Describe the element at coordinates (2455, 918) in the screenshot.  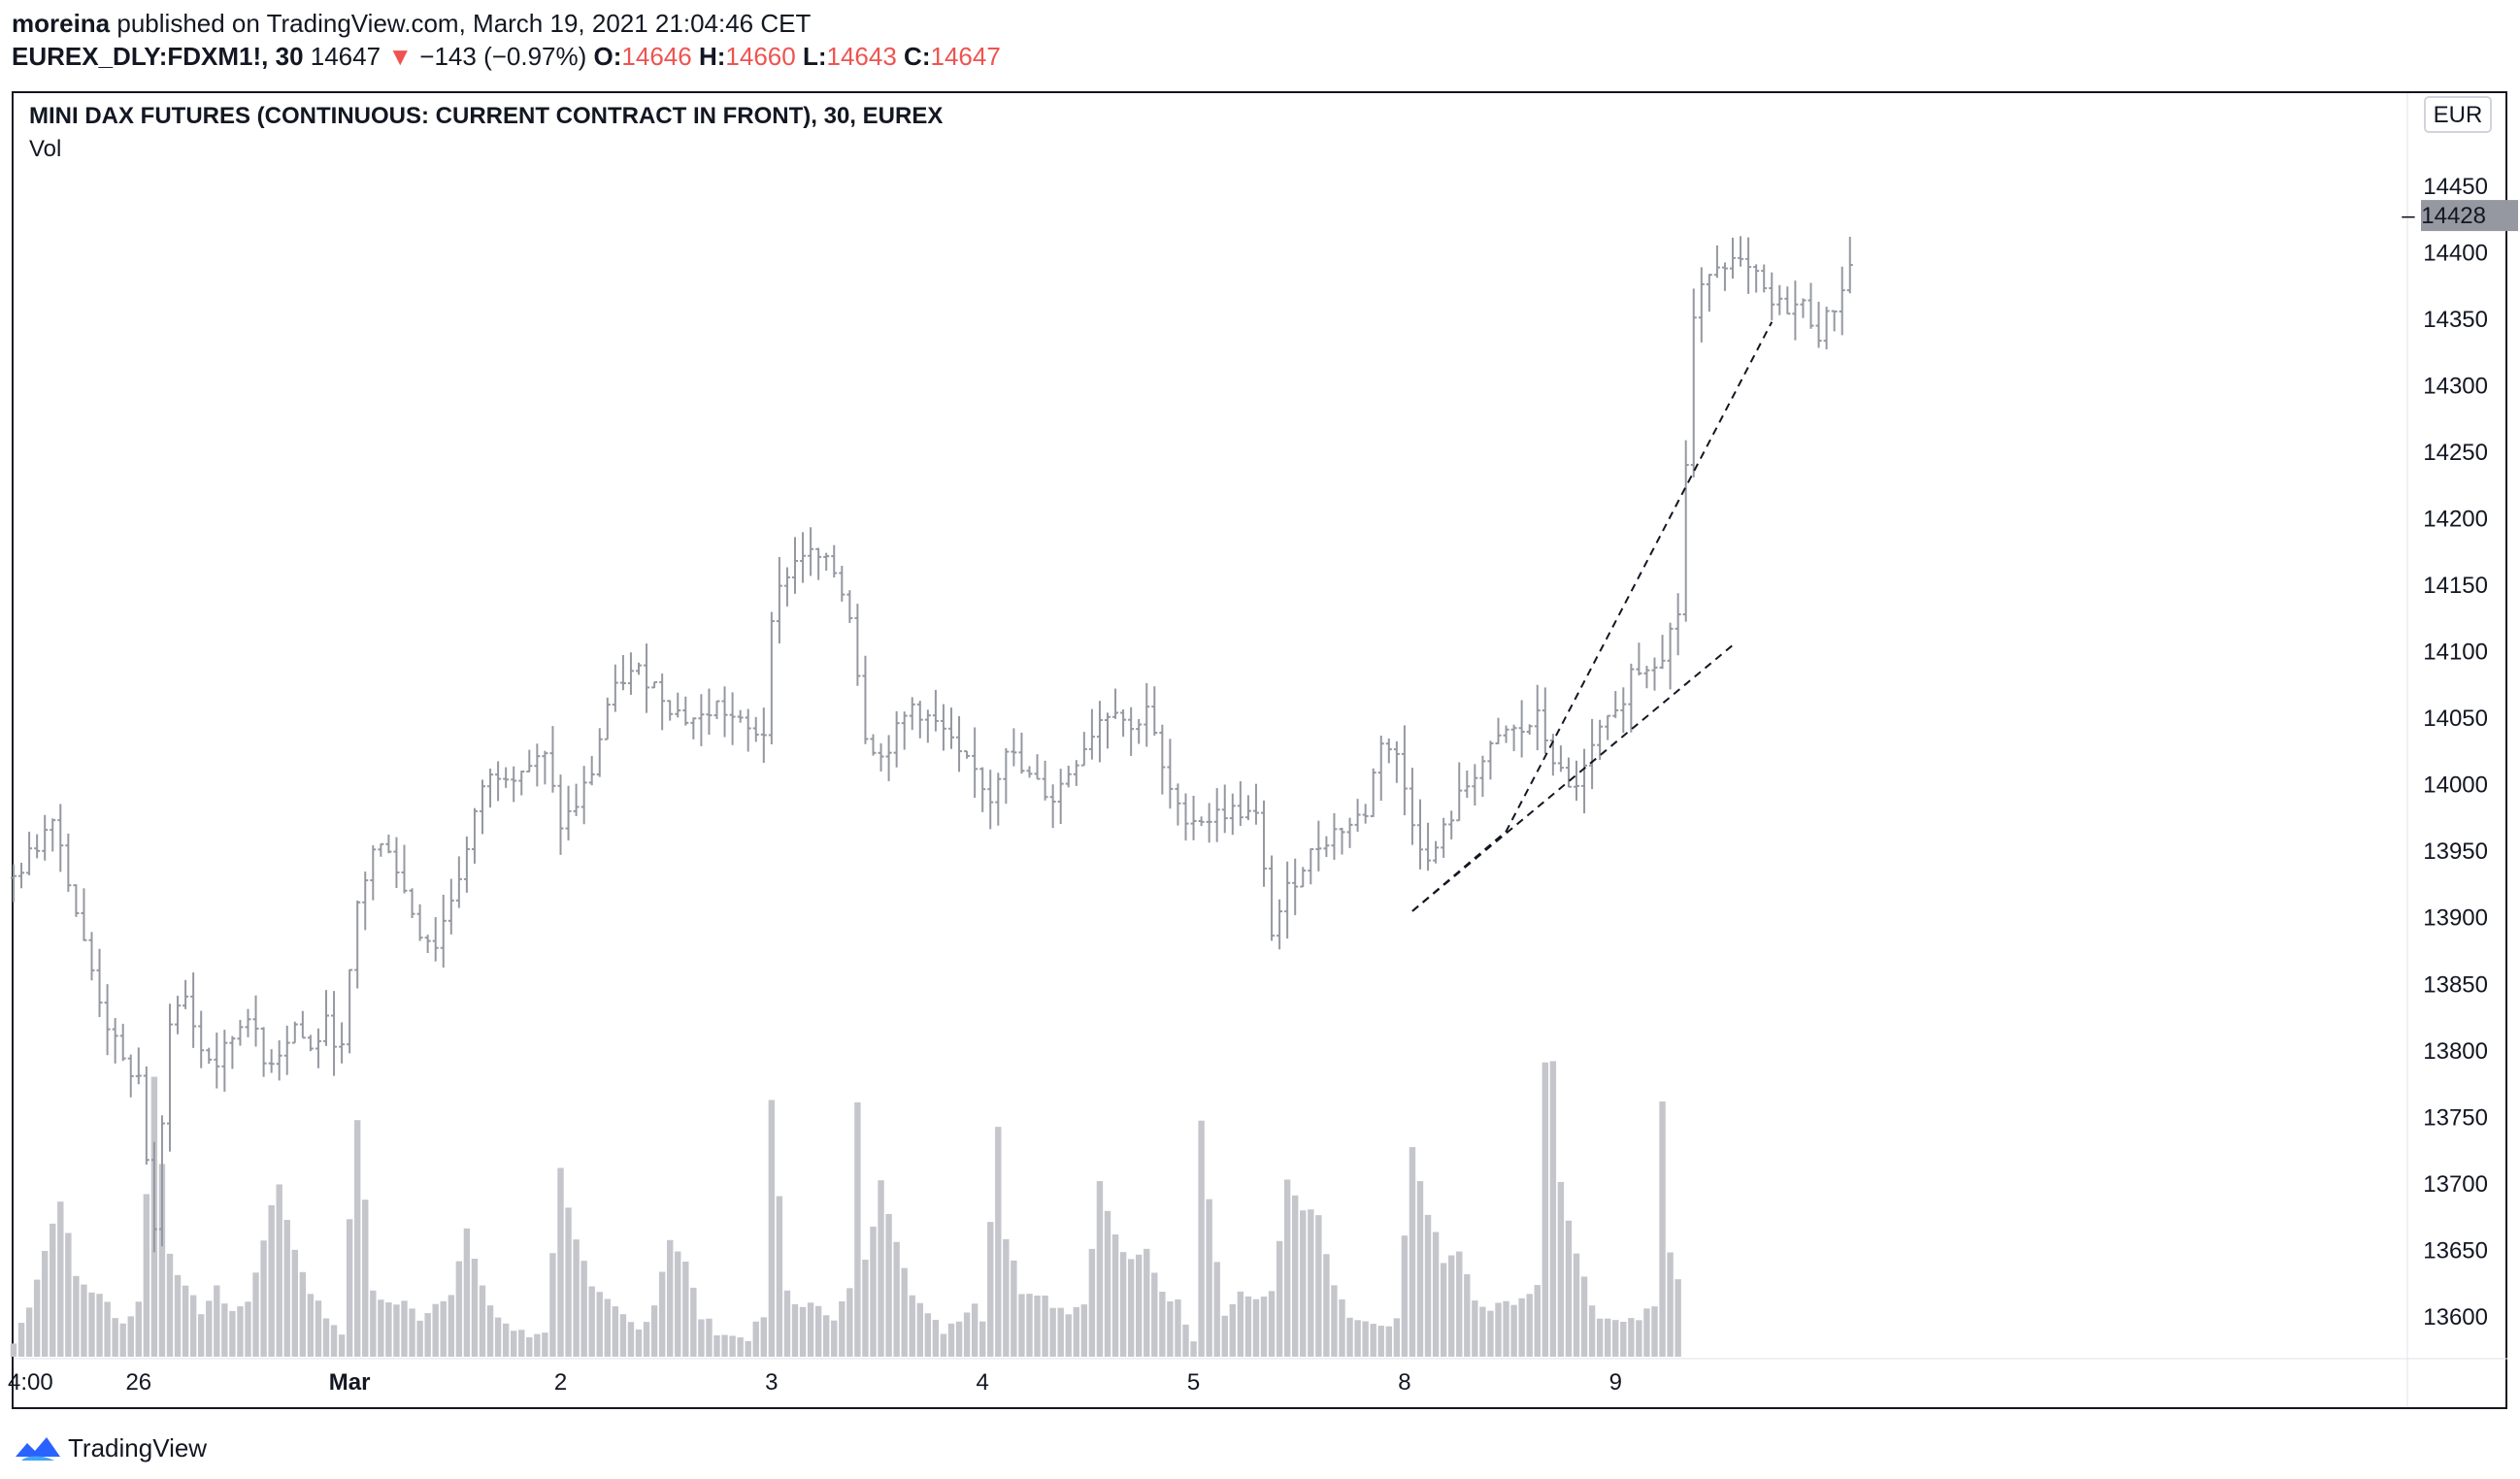
I see `price-tick-label: 13900` at that location.